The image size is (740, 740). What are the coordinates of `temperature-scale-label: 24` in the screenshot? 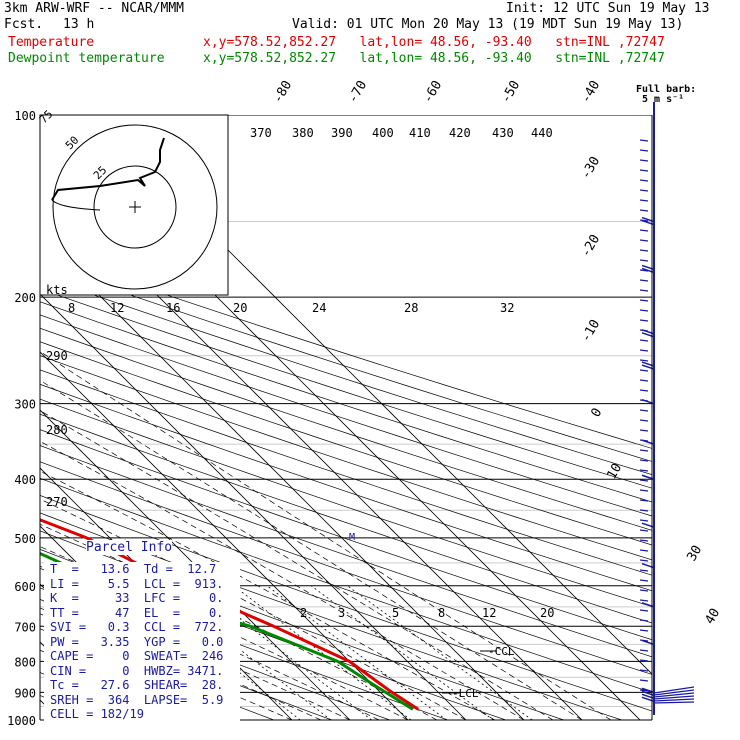 It's located at (319, 308).